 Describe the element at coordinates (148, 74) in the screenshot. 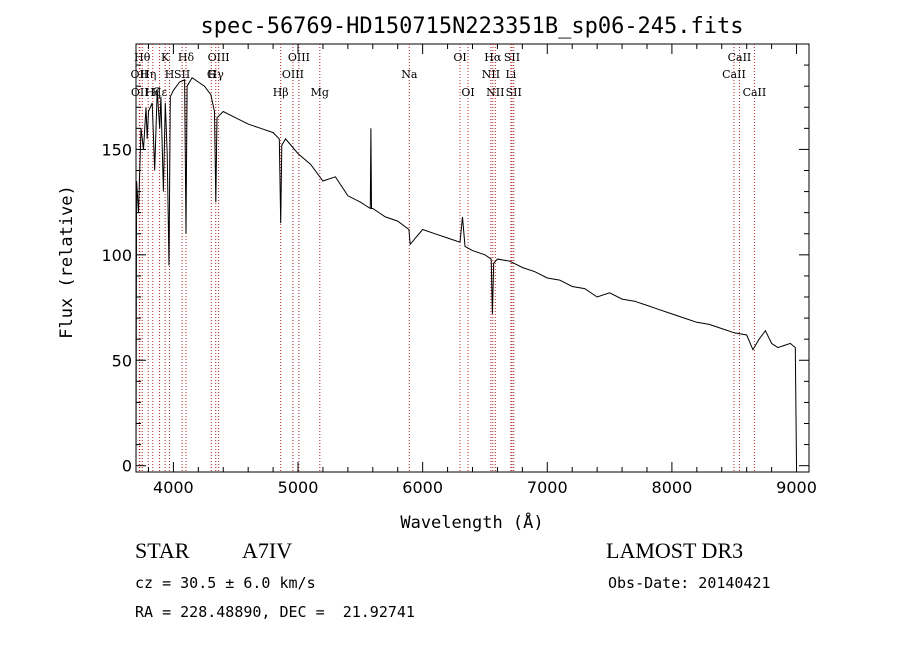

I see `line-marker-label: Hη` at that location.